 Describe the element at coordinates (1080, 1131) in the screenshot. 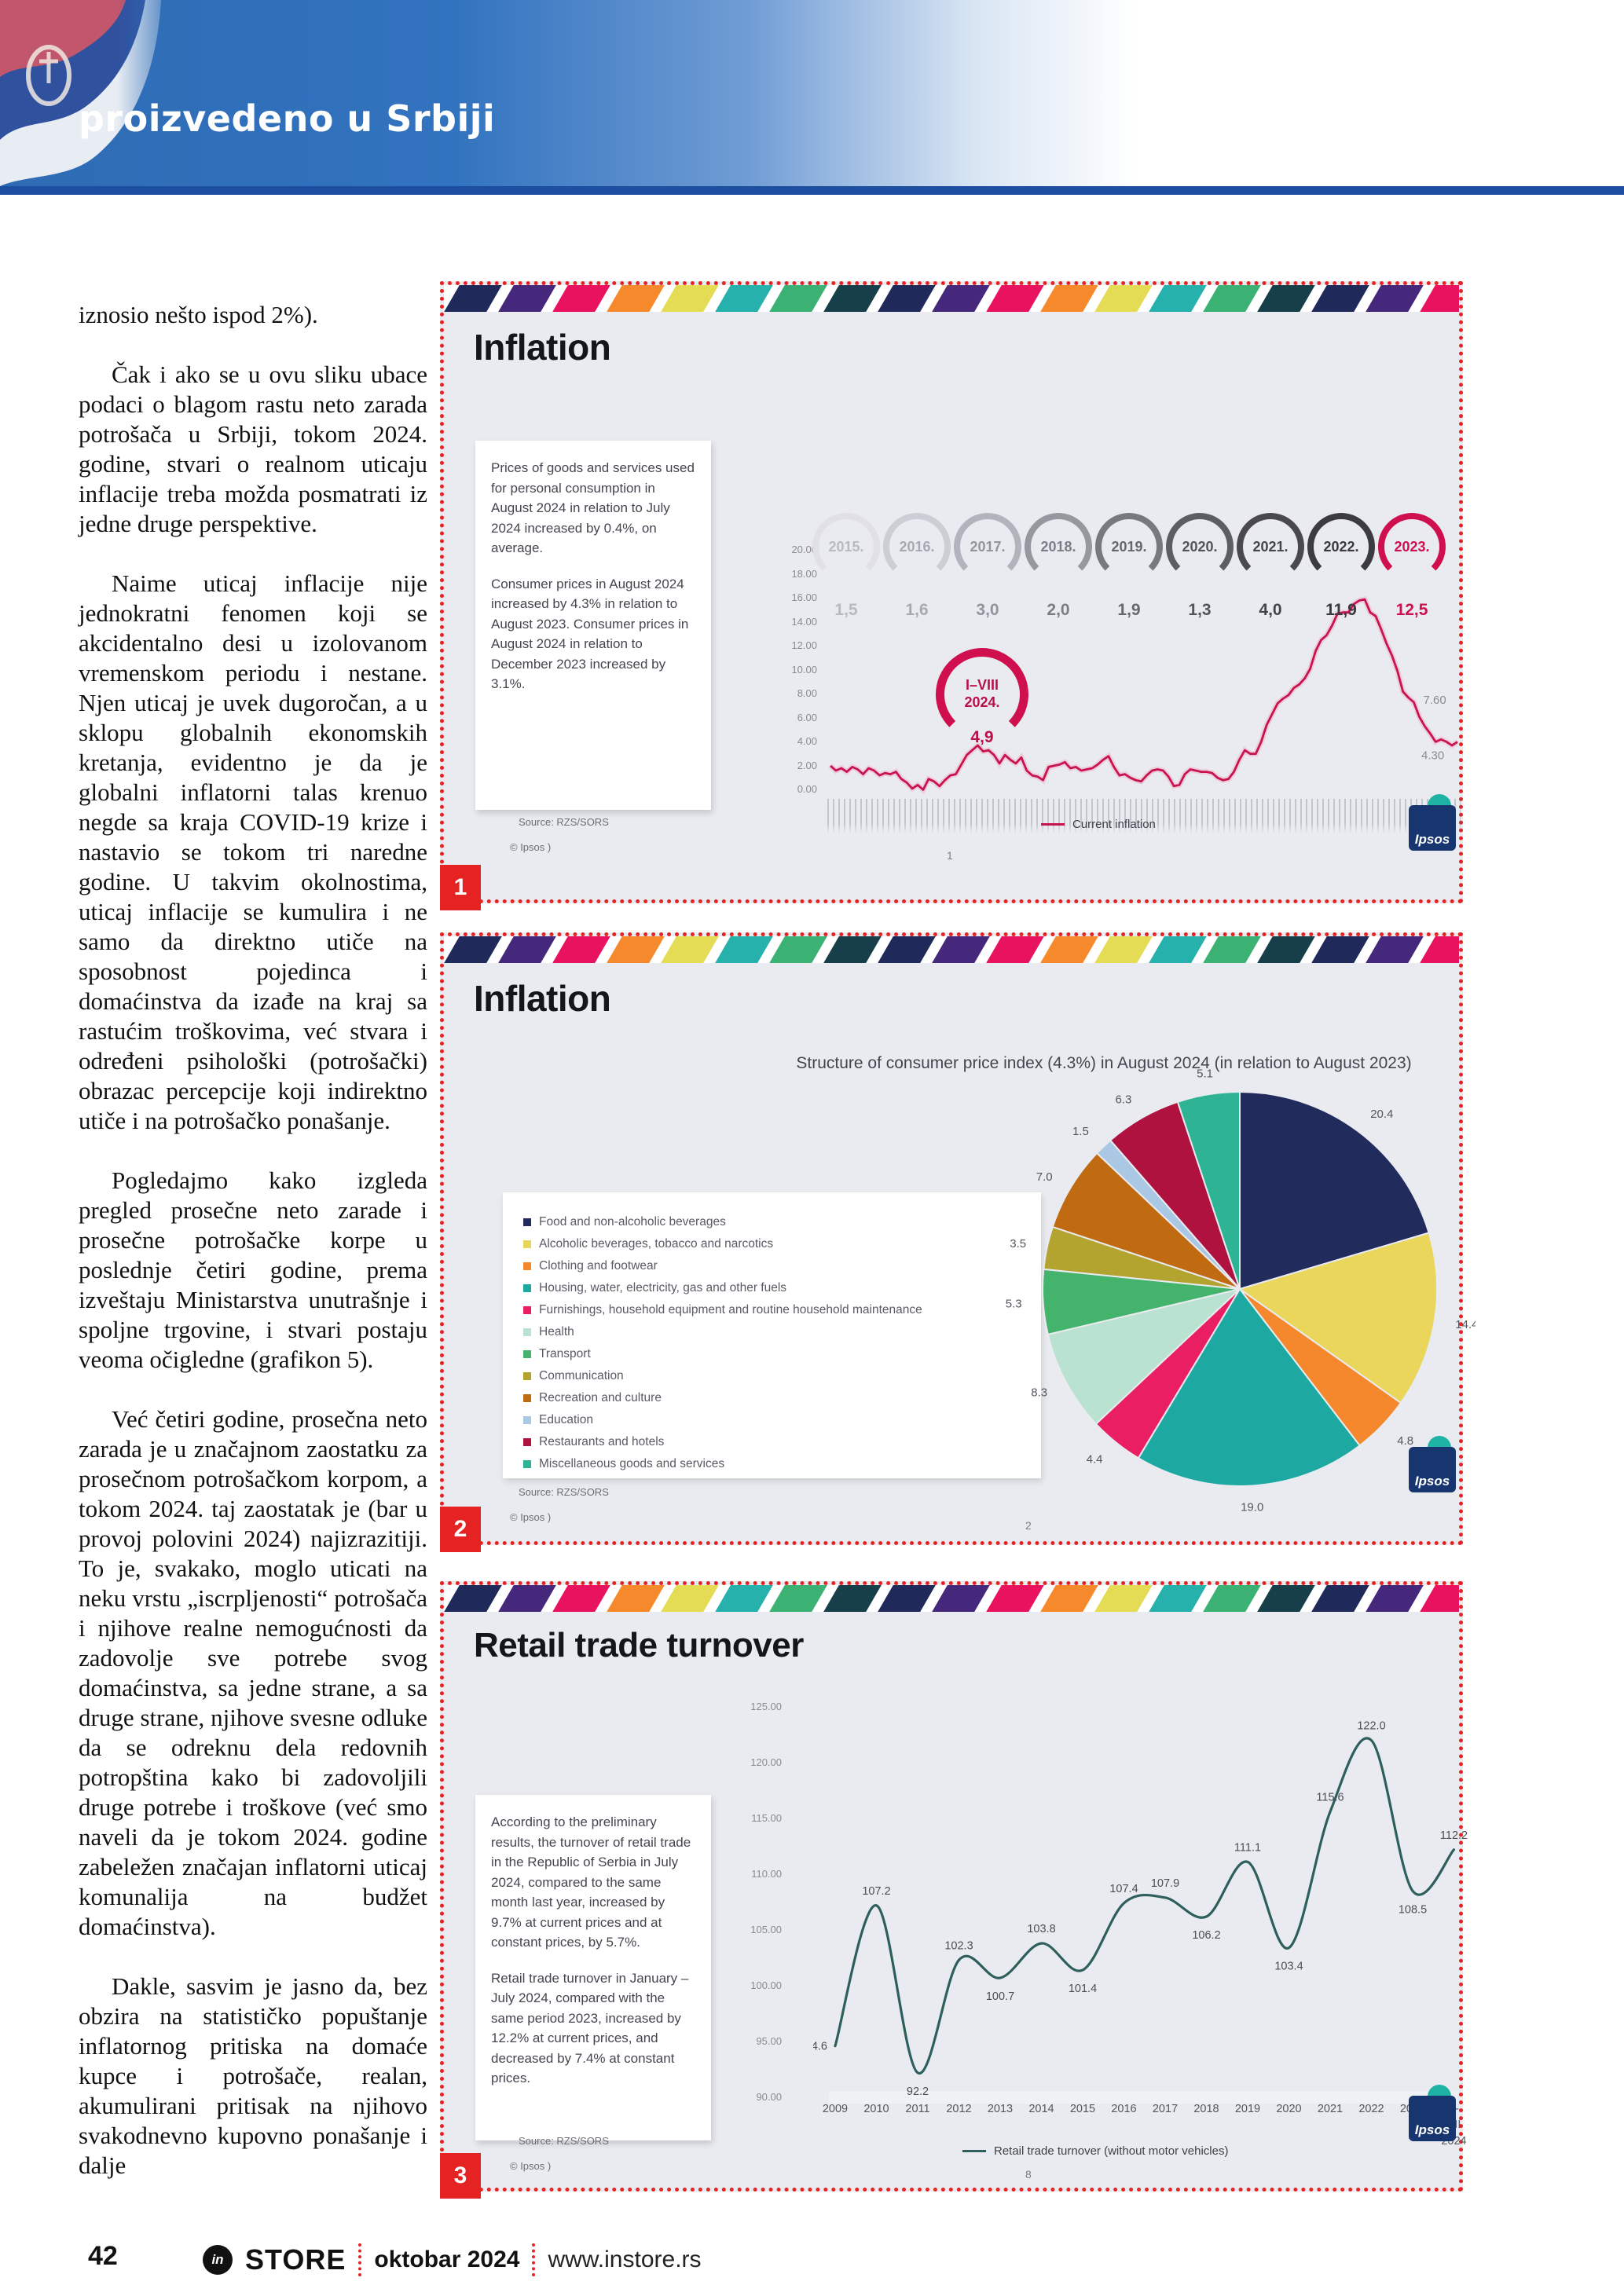

I see `pie-slice-value: 1.5` at that location.